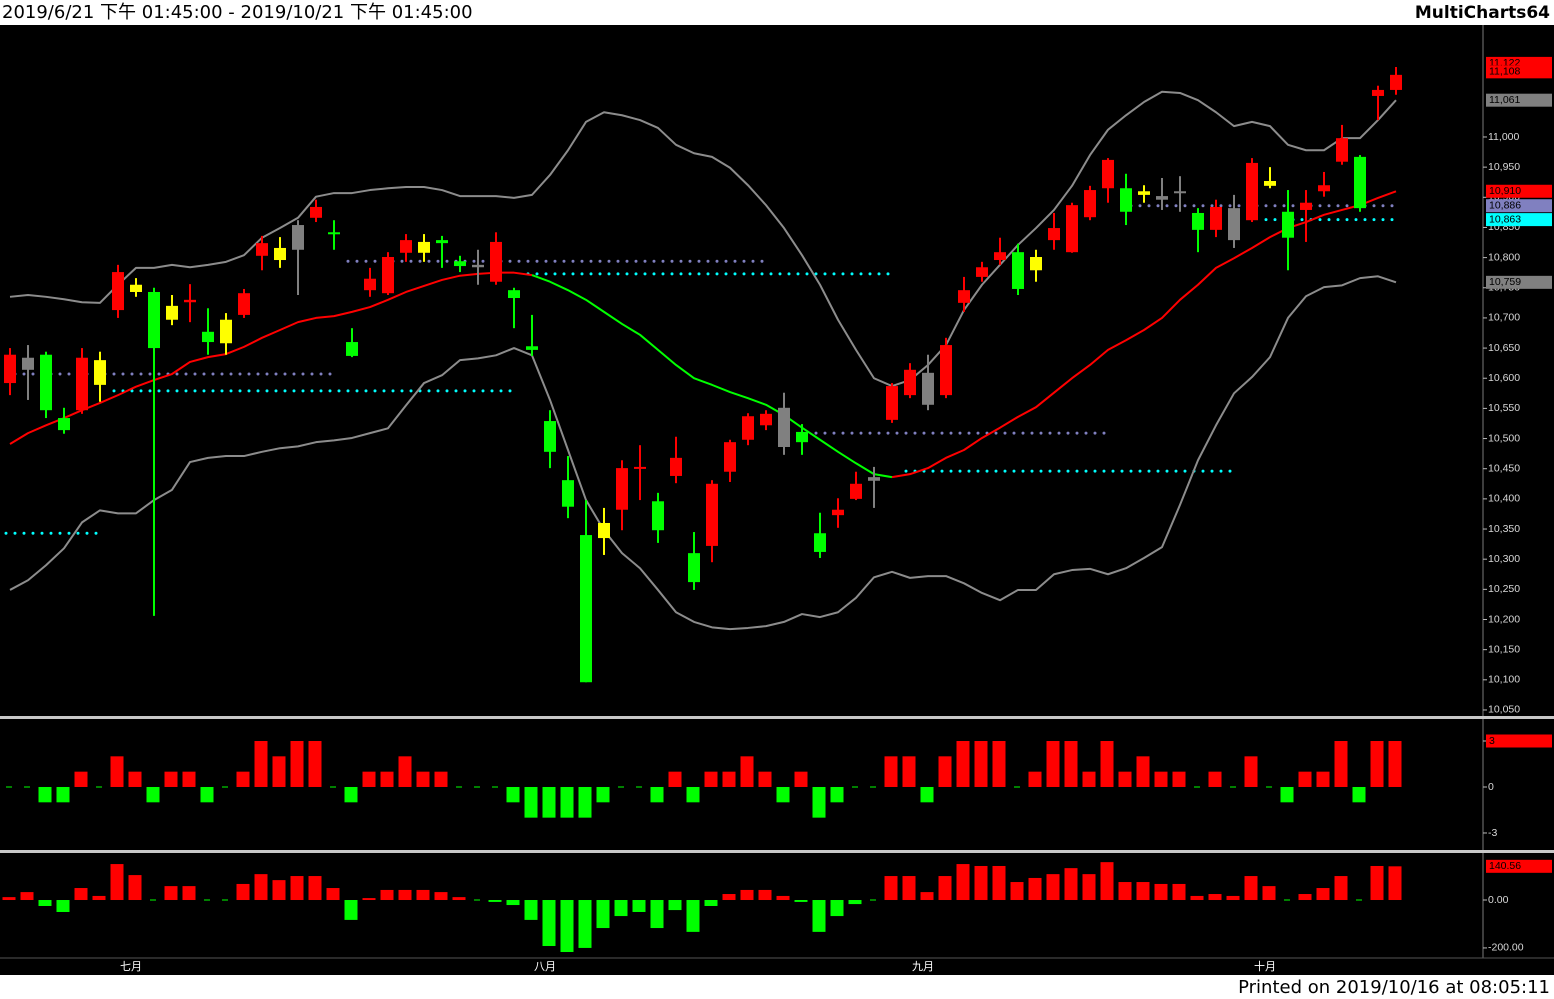  What do you see at coordinates (1503, 137) in the screenshot?
I see `y-tick-label: 11,000` at bounding box center [1503, 137].